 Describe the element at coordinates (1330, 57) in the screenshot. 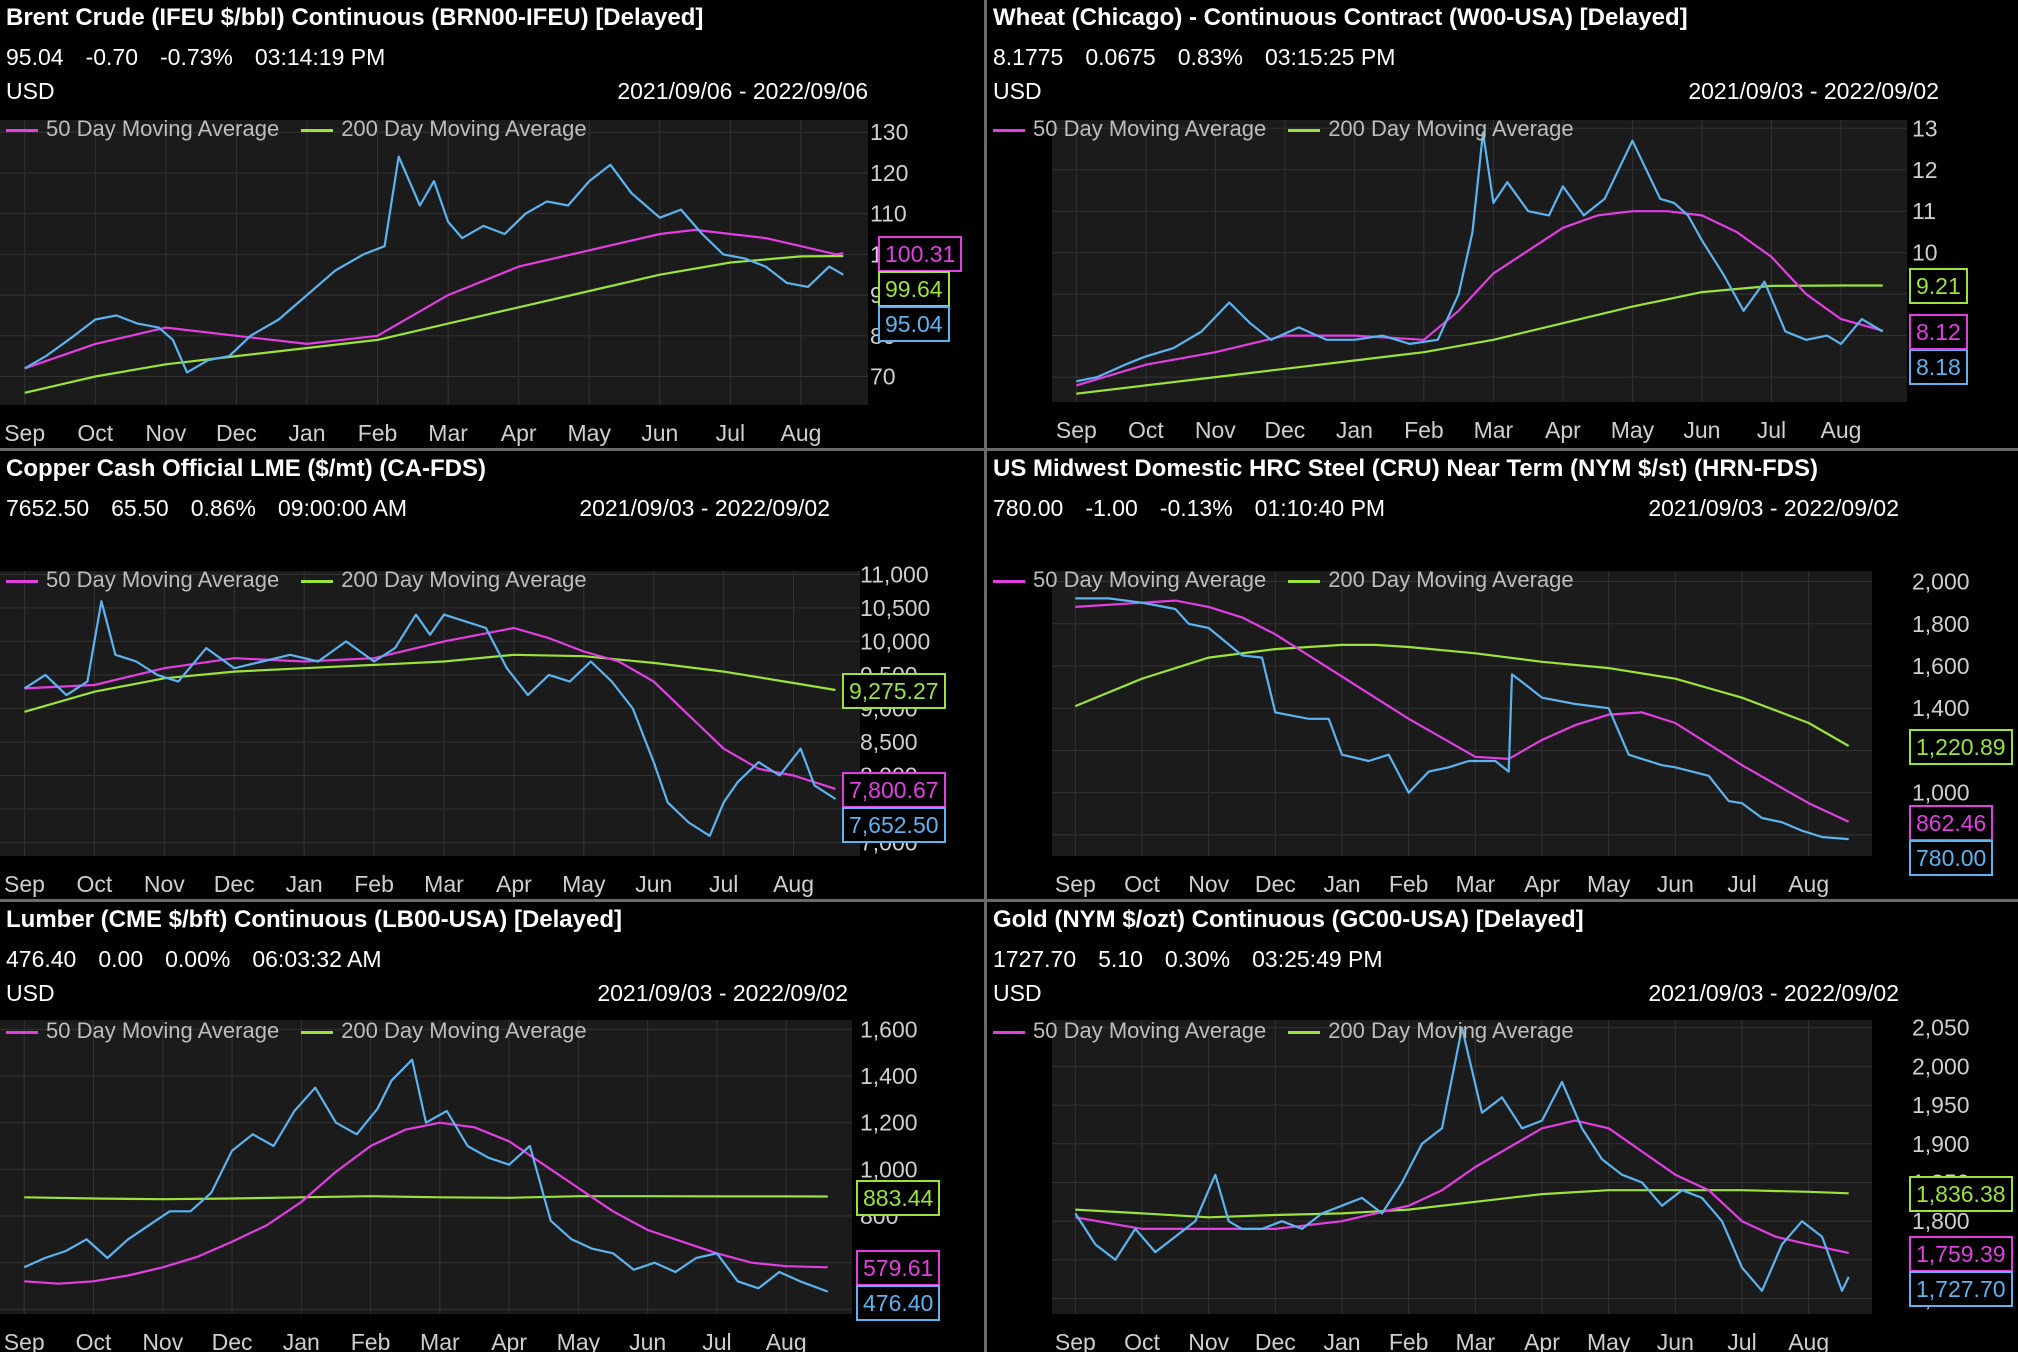

I see `quote-time: 03:15:25 PM` at that location.